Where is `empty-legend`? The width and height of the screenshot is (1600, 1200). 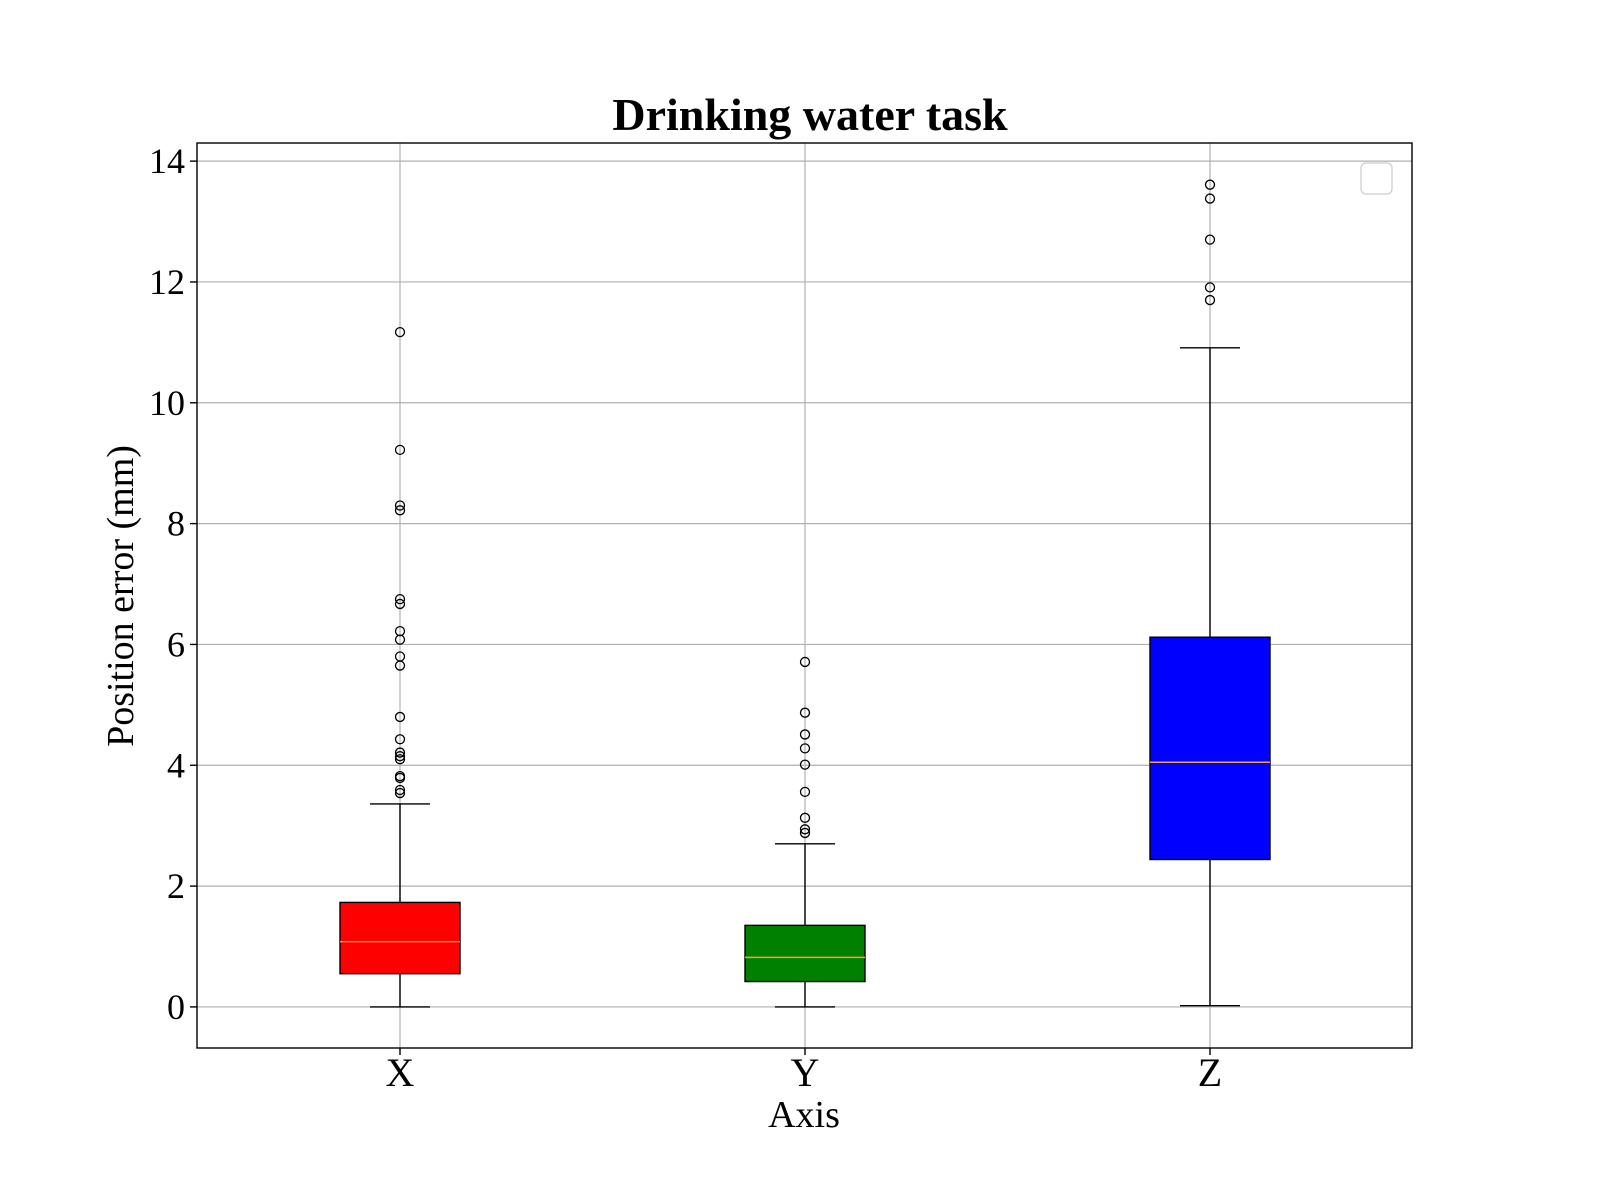 empty-legend is located at coordinates (1376, 178).